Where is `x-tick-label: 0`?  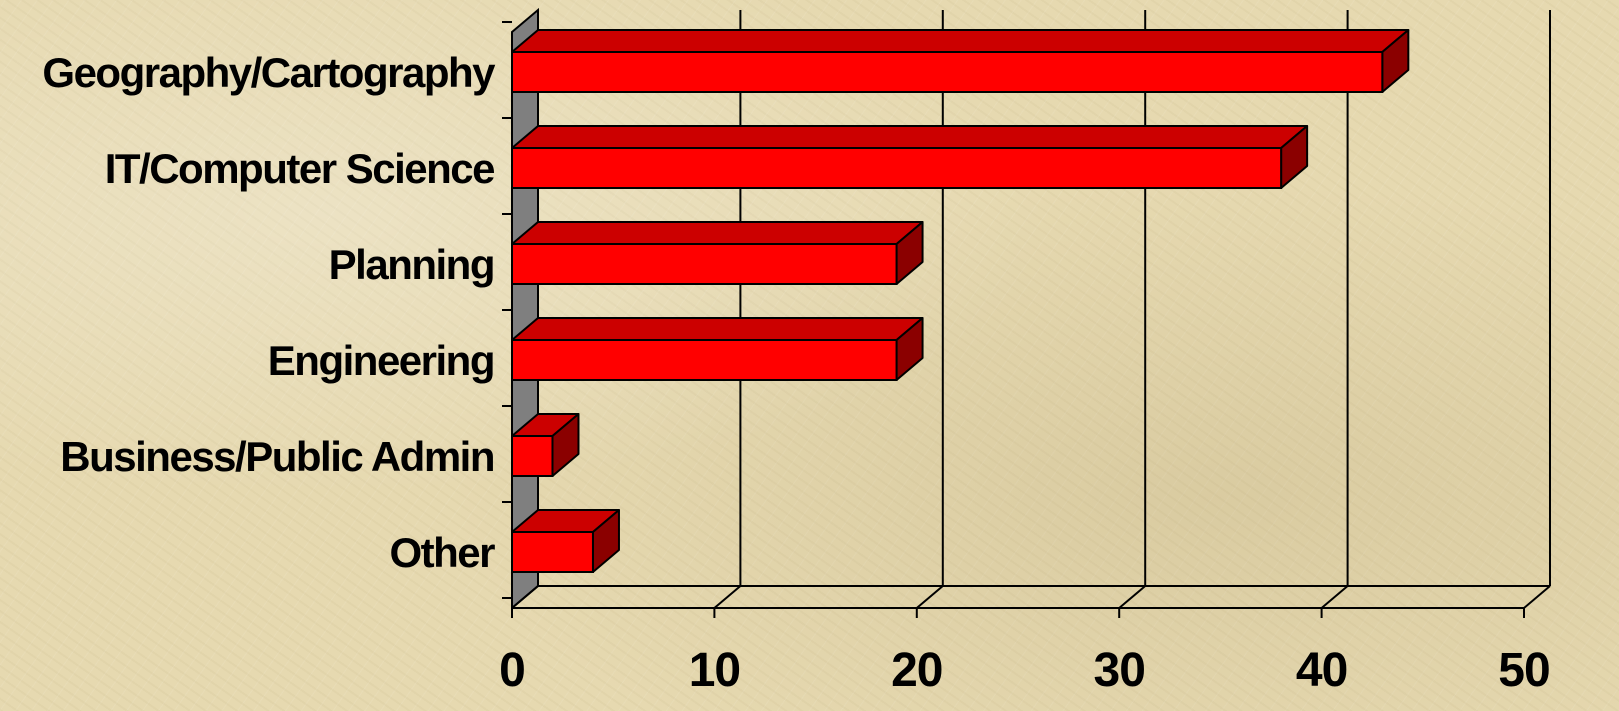 x-tick-label: 0 is located at coordinates (512, 670).